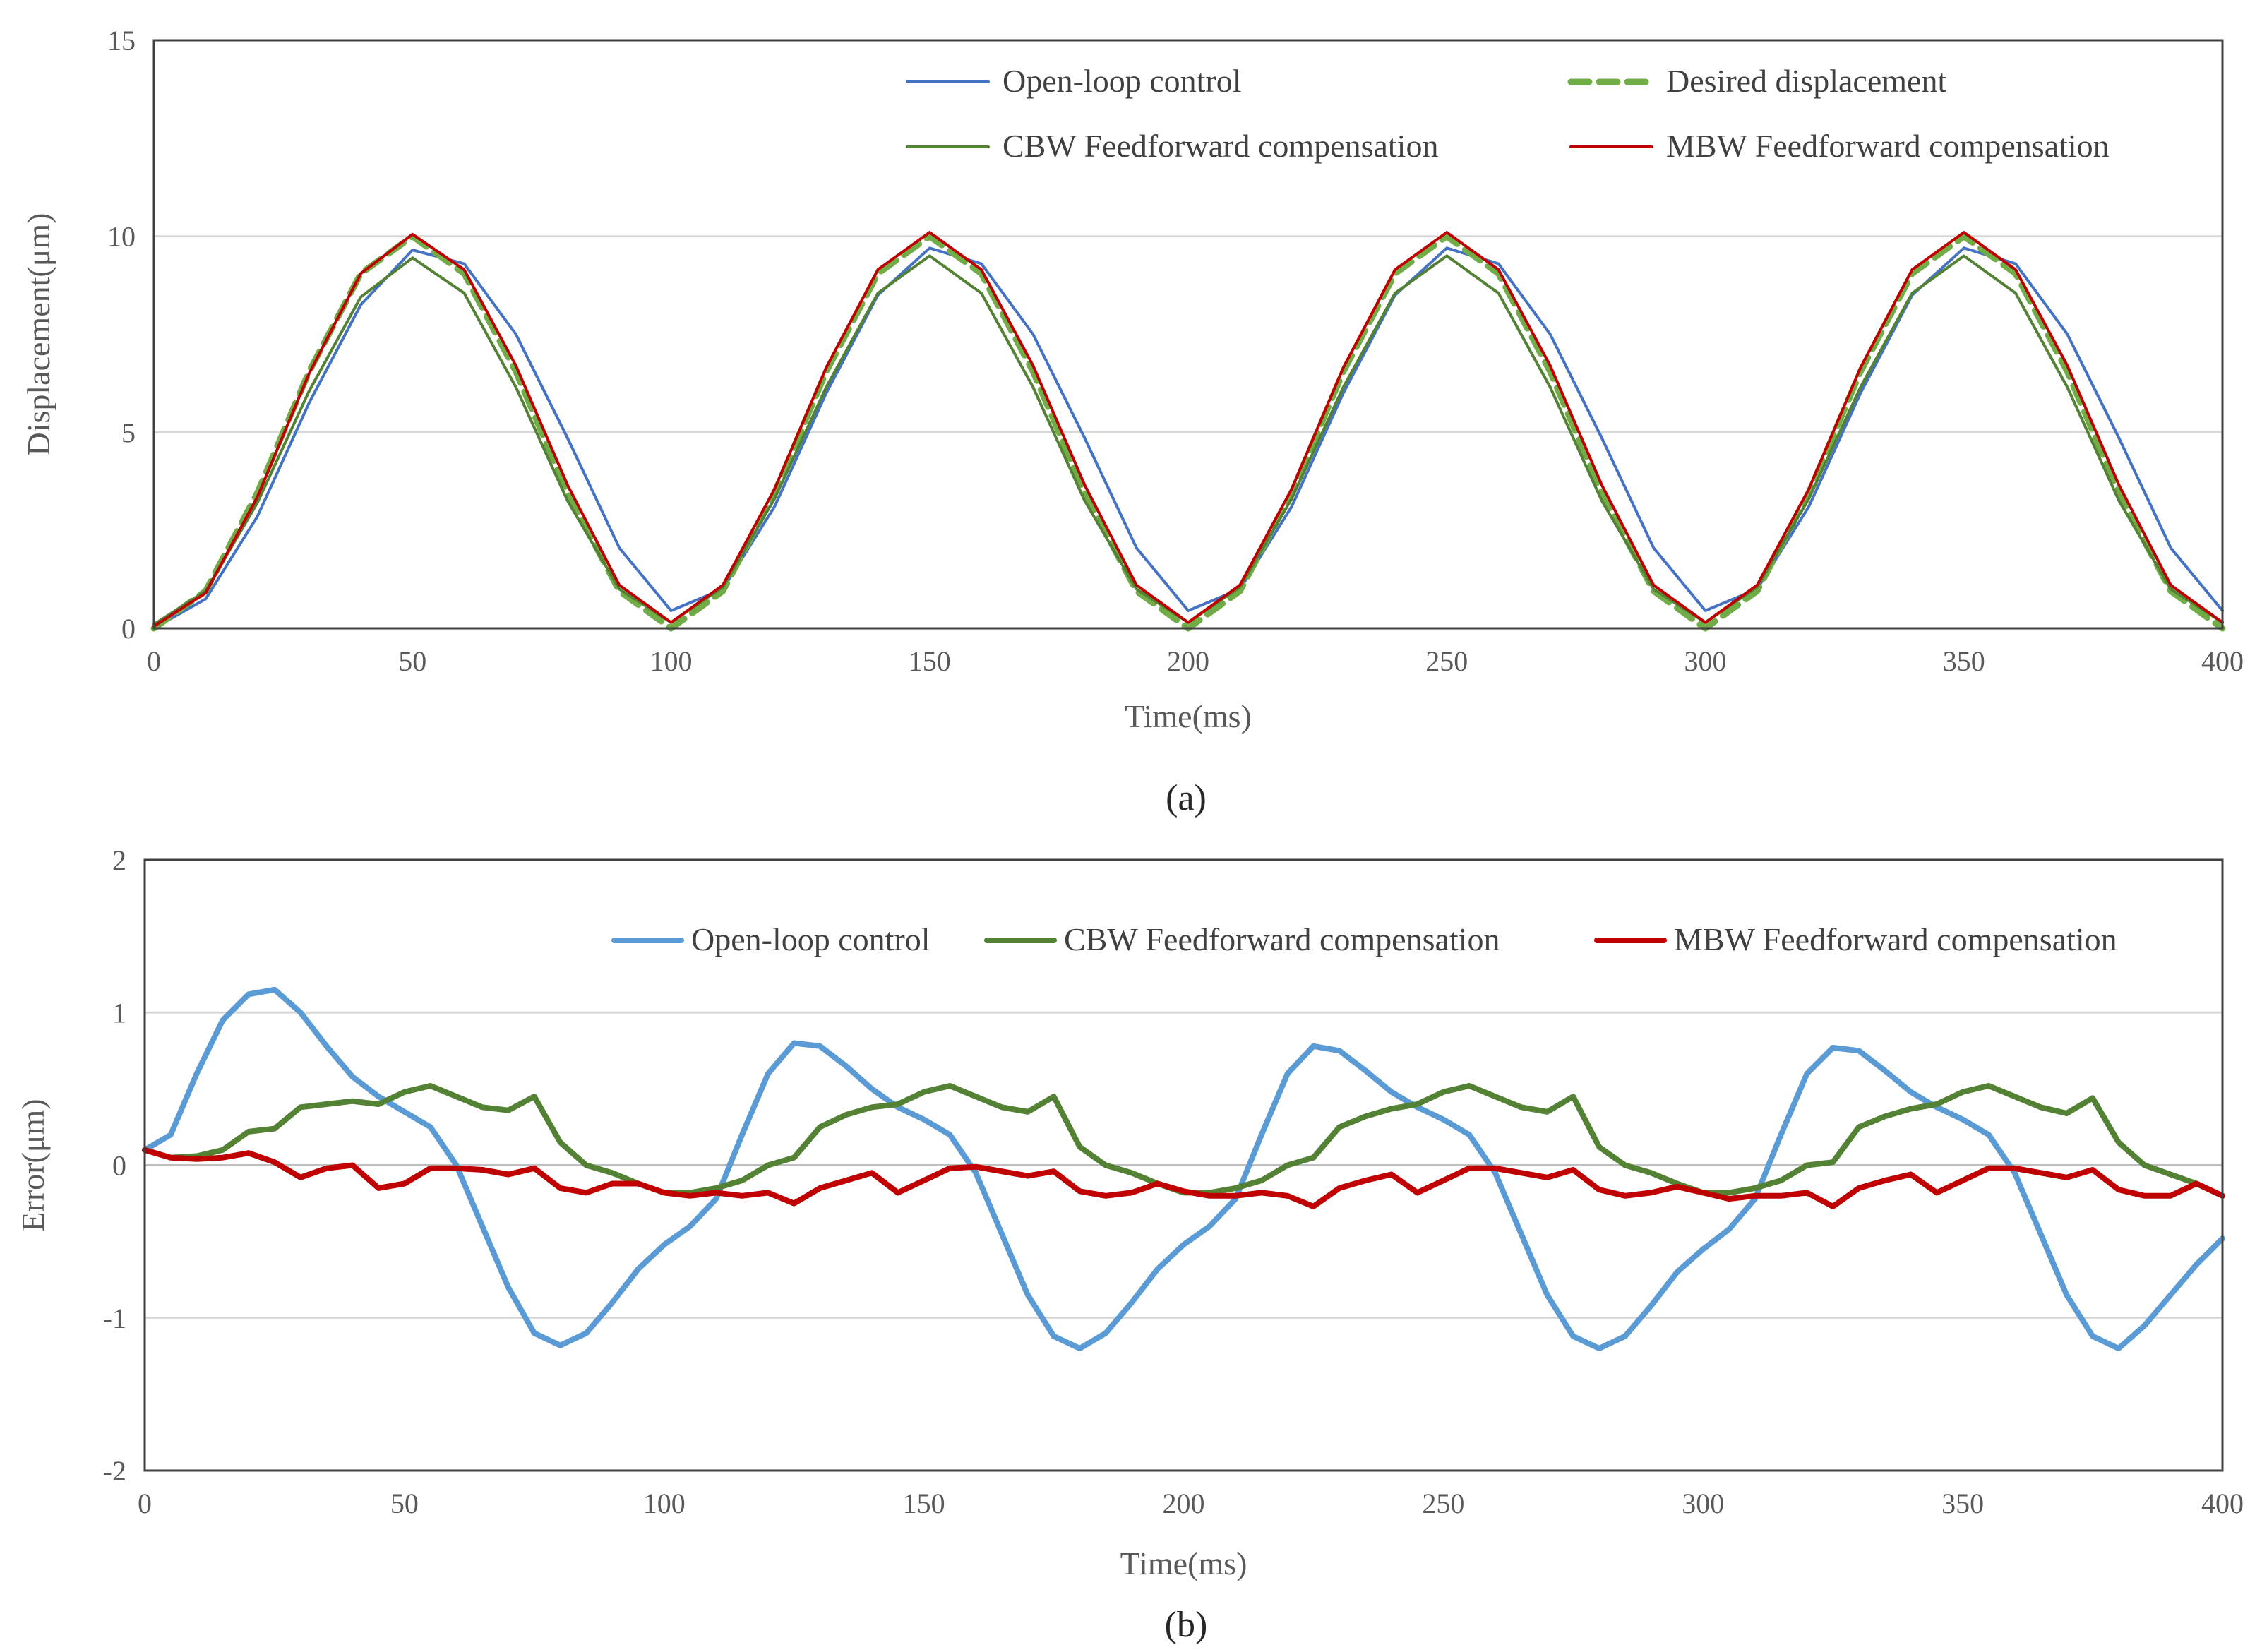 This screenshot has height=1652, width=2262. Describe the element at coordinates (121, 237) in the screenshot. I see `panel-a-y-tick-label: 10` at that location.